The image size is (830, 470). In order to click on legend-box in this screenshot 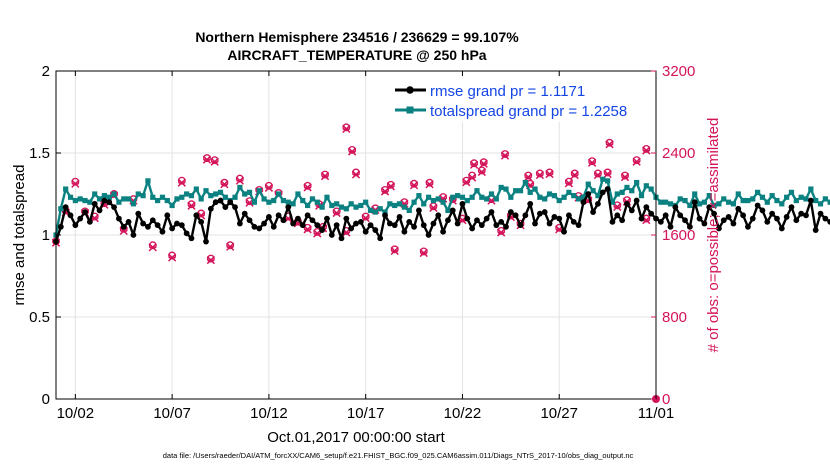, I will do `click(522, 99)`.